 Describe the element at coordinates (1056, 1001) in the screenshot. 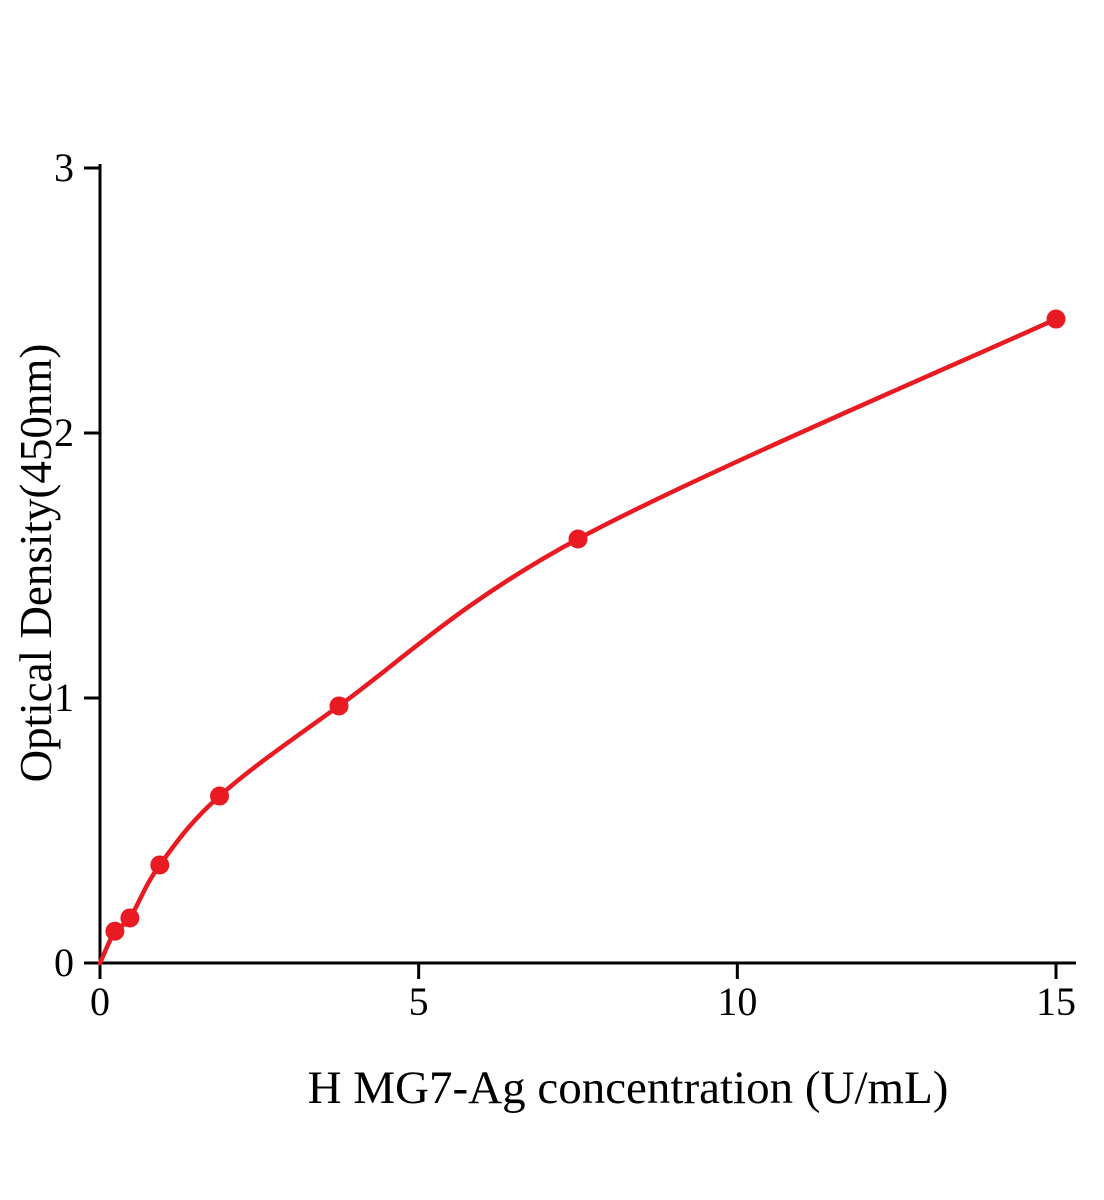

I see `x-tick-label: 15` at that location.